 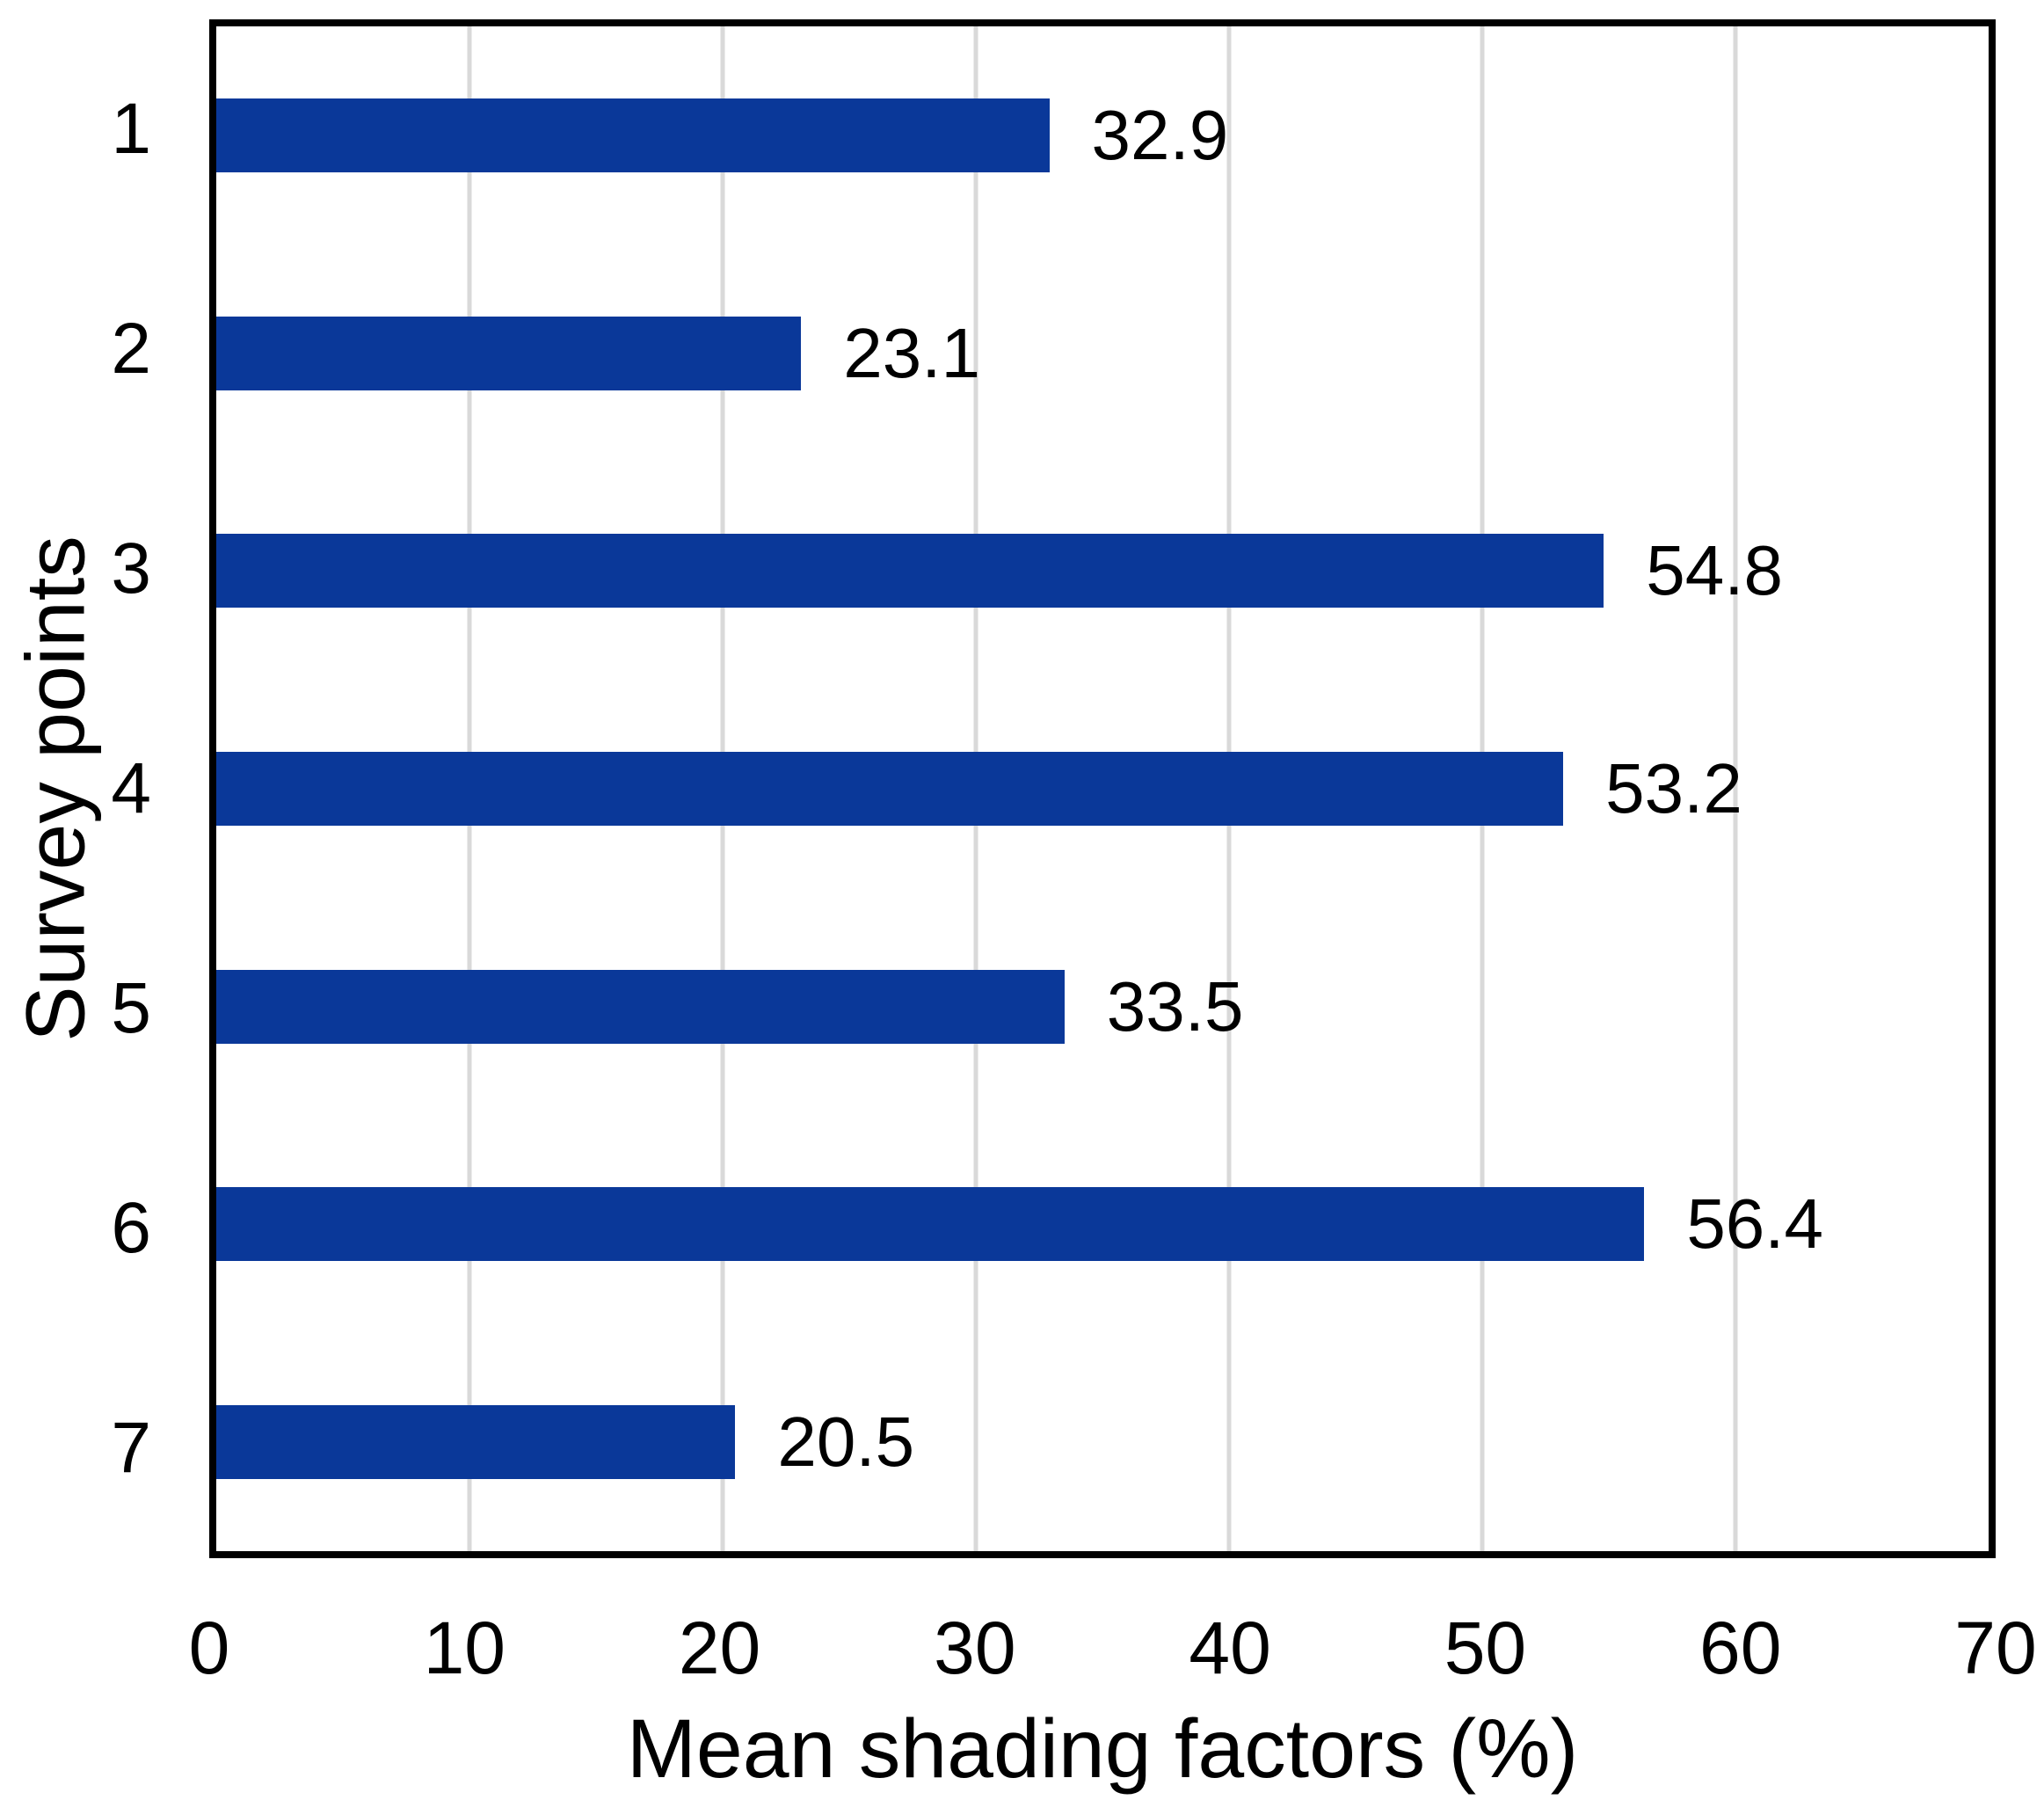 What do you see at coordinates (1740, 1648) in the screenshot?
I see `x-tick-label: 60` at bounding box center [1740, 1648].